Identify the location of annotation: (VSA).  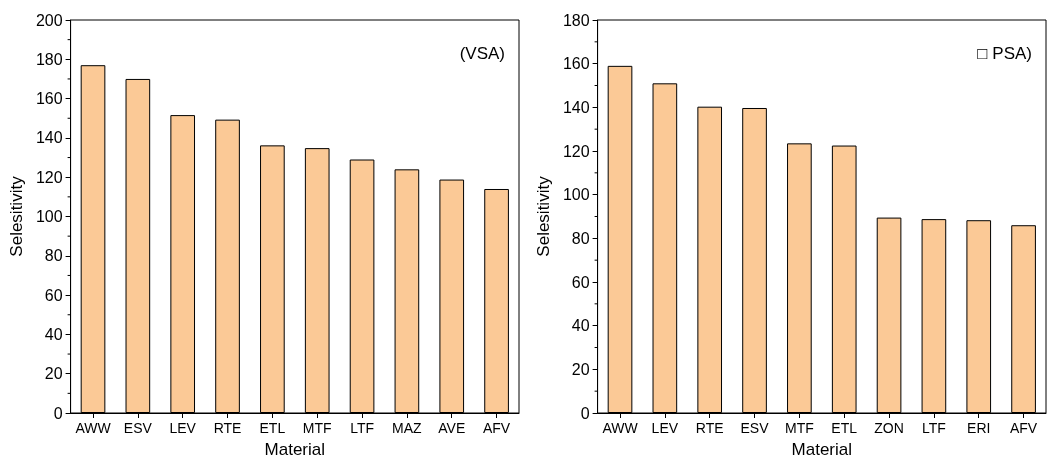
(482, 53).